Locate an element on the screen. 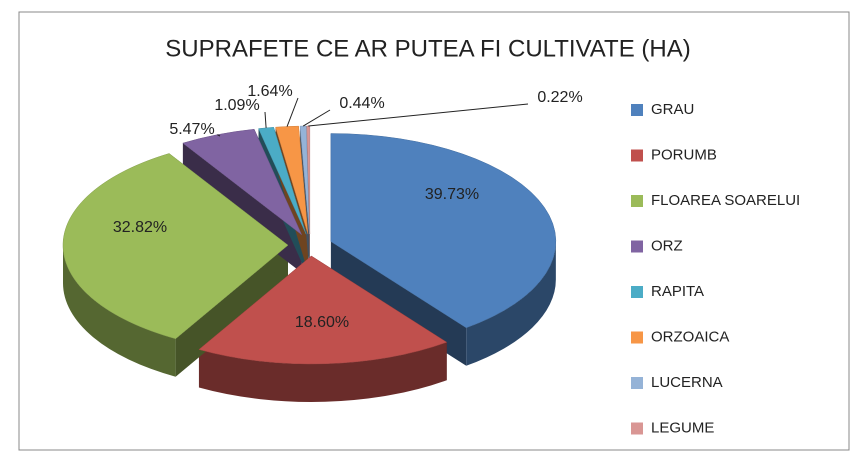 This screenshot has height=462, width=862. data-label: 18.60% is located at coordinates (322, 322).